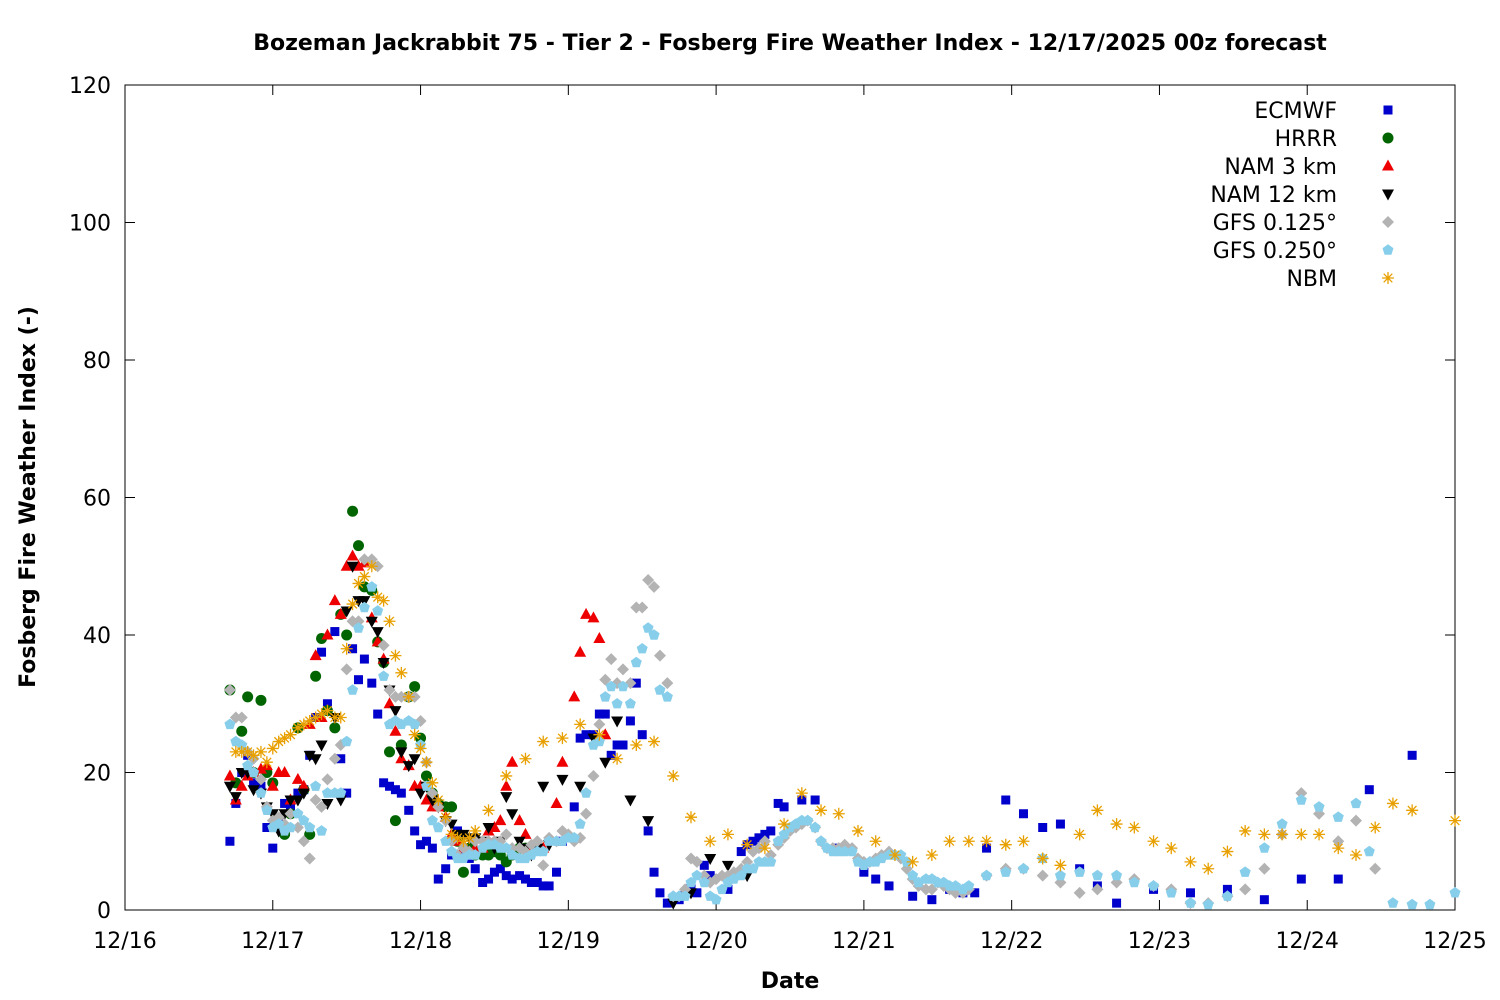 This screenshot has width=1500, height=1000. Describe the element at coordinates (28, 497) in the screenshot. I see `y-axis-label: Fosberg Fire Weather Index (-)` at that location.